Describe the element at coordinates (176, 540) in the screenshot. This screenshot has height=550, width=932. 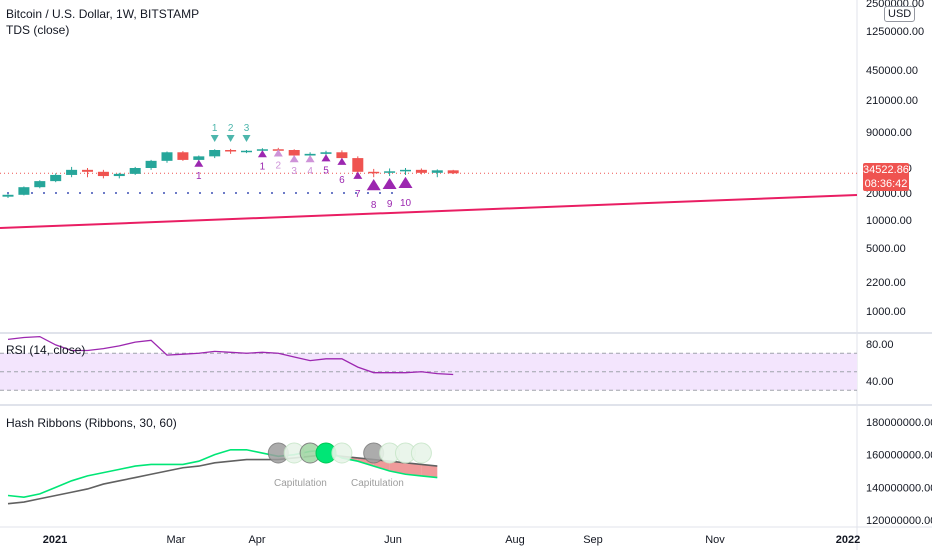
I see `time-tick-label: Mar` at that location.